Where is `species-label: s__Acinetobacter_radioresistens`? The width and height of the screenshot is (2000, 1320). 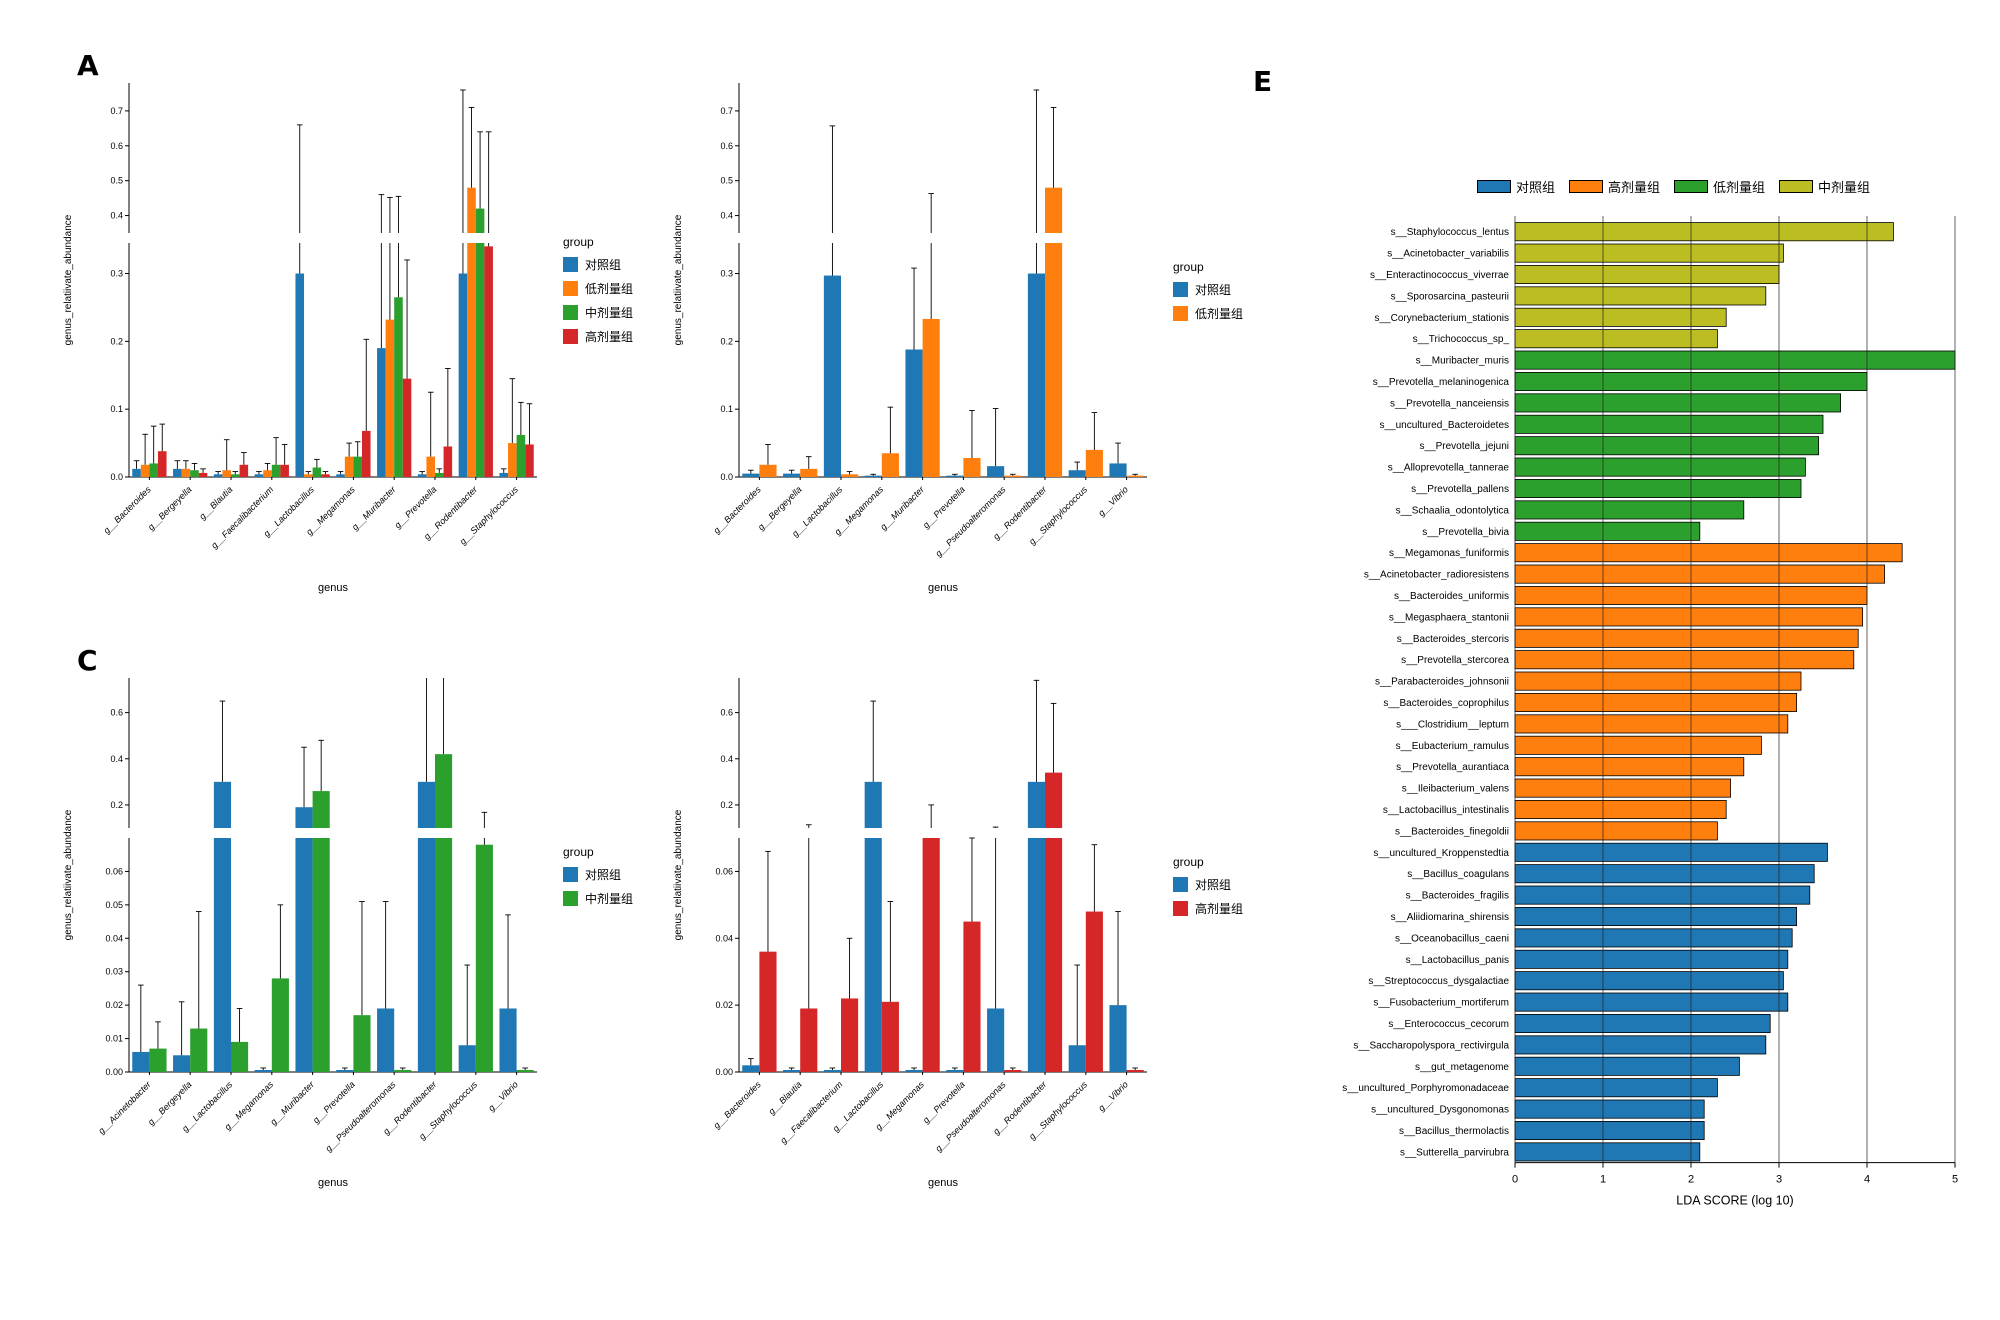
species-label: s__Acinetobacter_radioresistens is located at coordinates (1436, 575).